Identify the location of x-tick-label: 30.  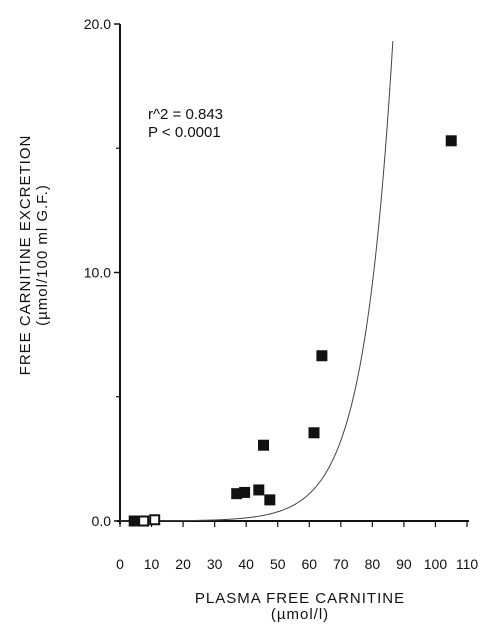
(215, 564).